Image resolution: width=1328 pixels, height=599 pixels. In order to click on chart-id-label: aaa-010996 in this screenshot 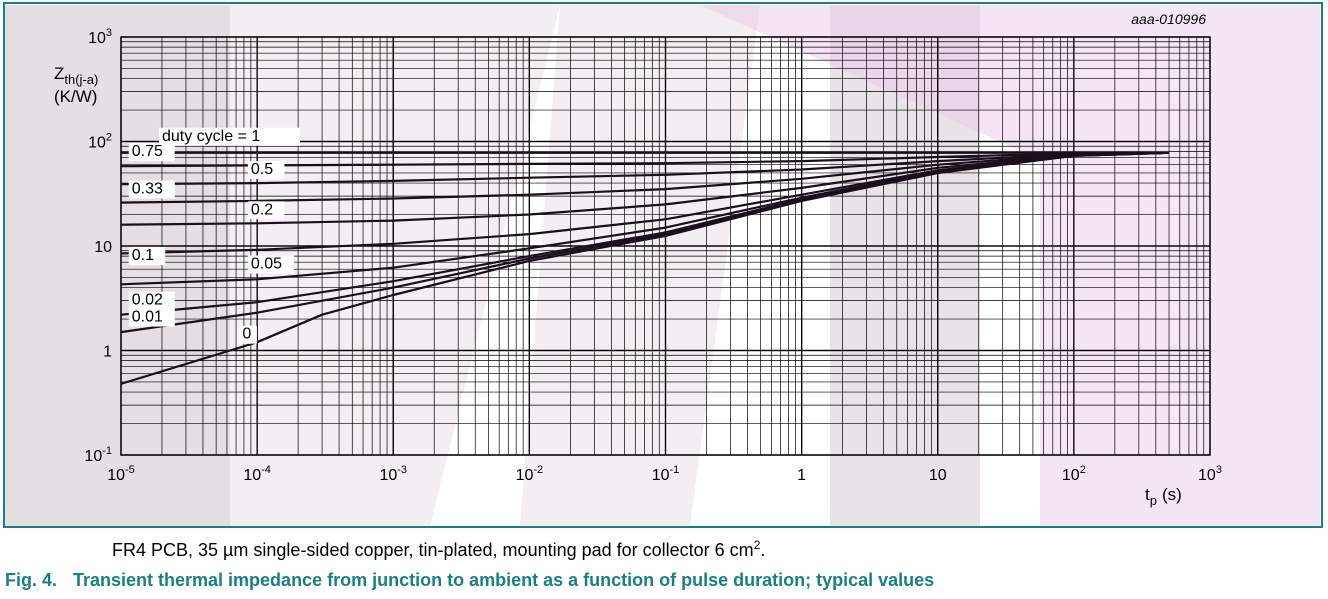, I will do `click(1168, 19)`.